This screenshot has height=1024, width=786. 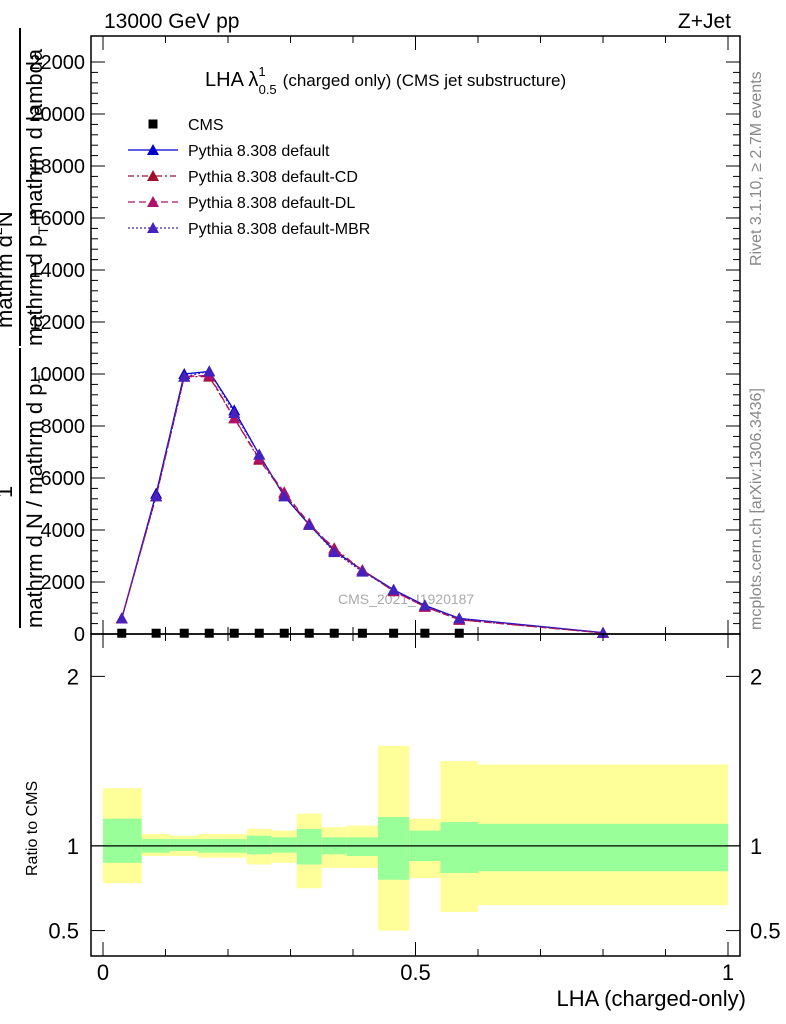 What do you see at coordinates (79, 635) in the screenshot?
I see `main-y-tick-label: 0` at bounding box center [79, 635].